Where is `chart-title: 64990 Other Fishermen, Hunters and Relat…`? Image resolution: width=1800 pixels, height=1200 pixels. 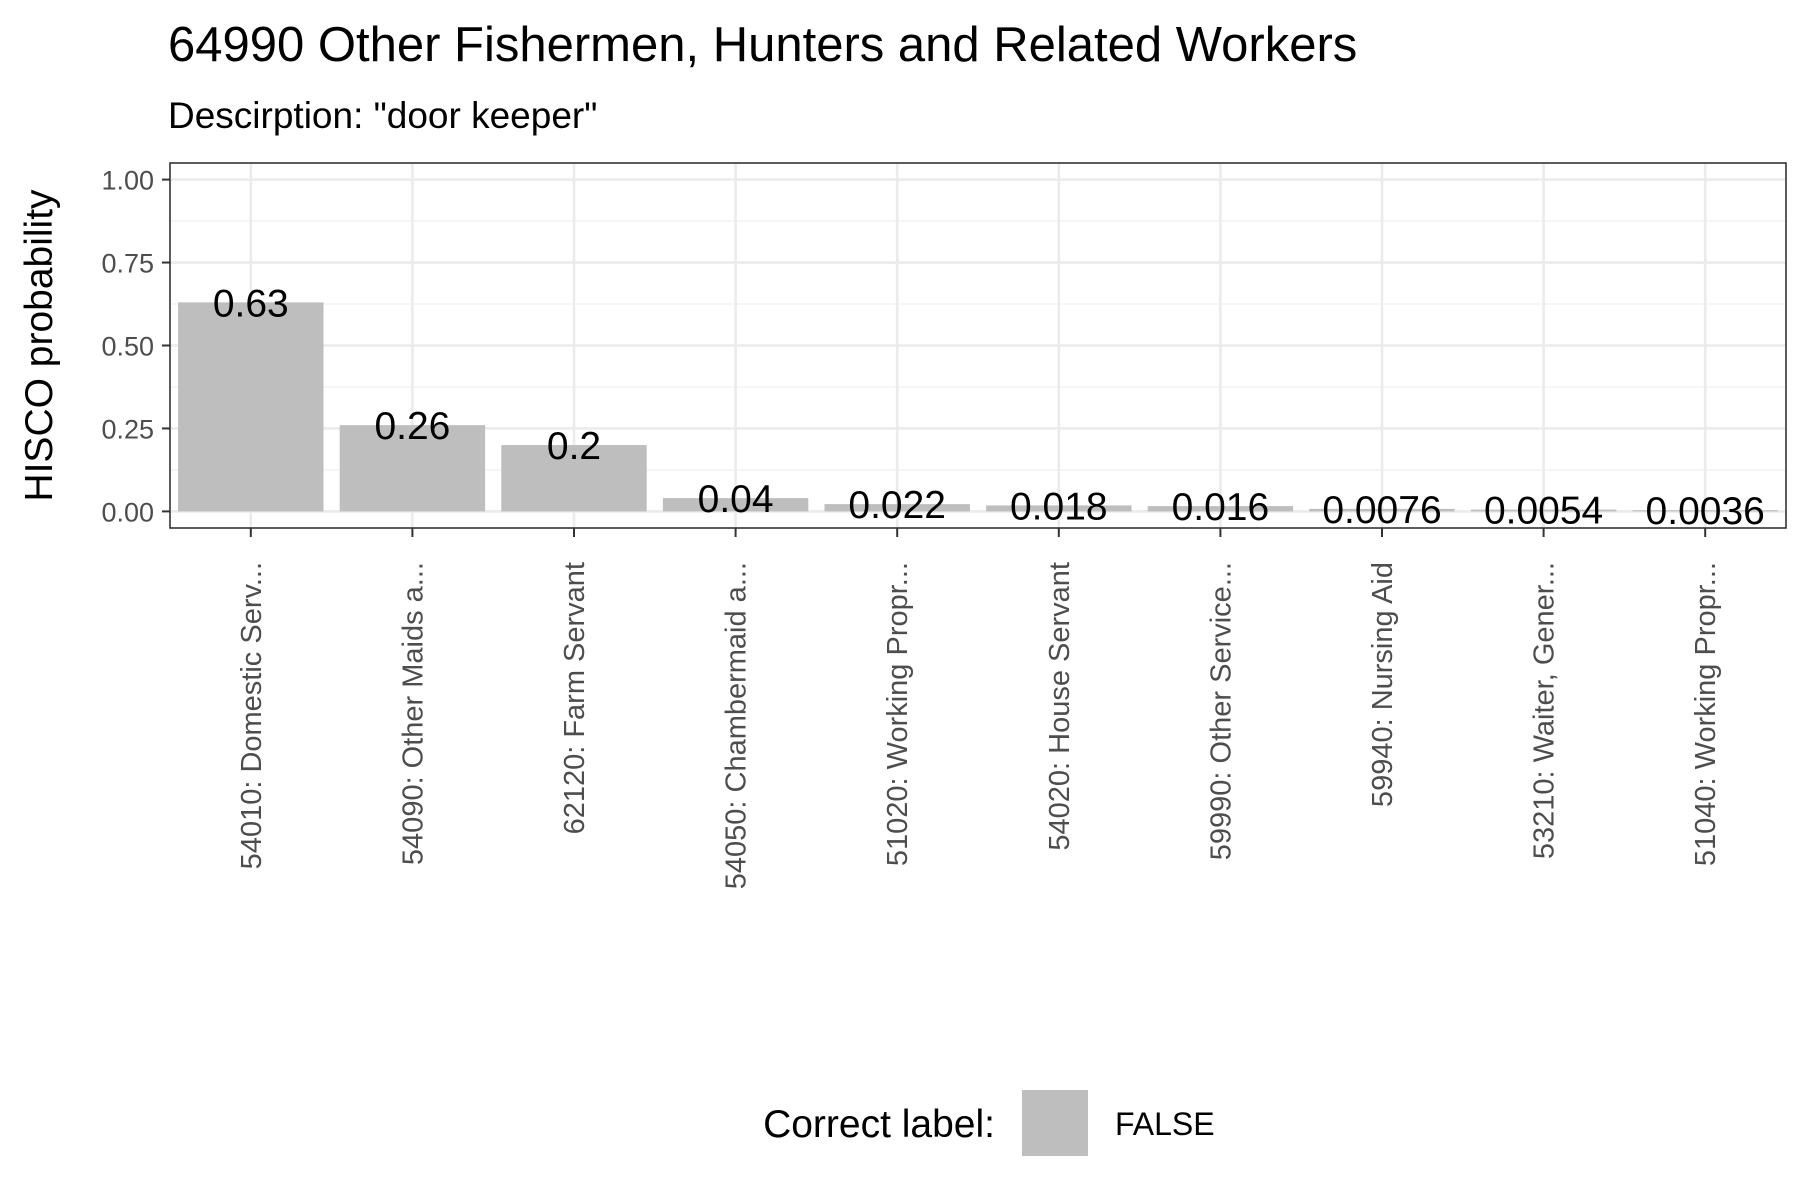 chart-title: 64990 Other Fishermen, Hunters and Relat… is located at coordinates (762, 45).